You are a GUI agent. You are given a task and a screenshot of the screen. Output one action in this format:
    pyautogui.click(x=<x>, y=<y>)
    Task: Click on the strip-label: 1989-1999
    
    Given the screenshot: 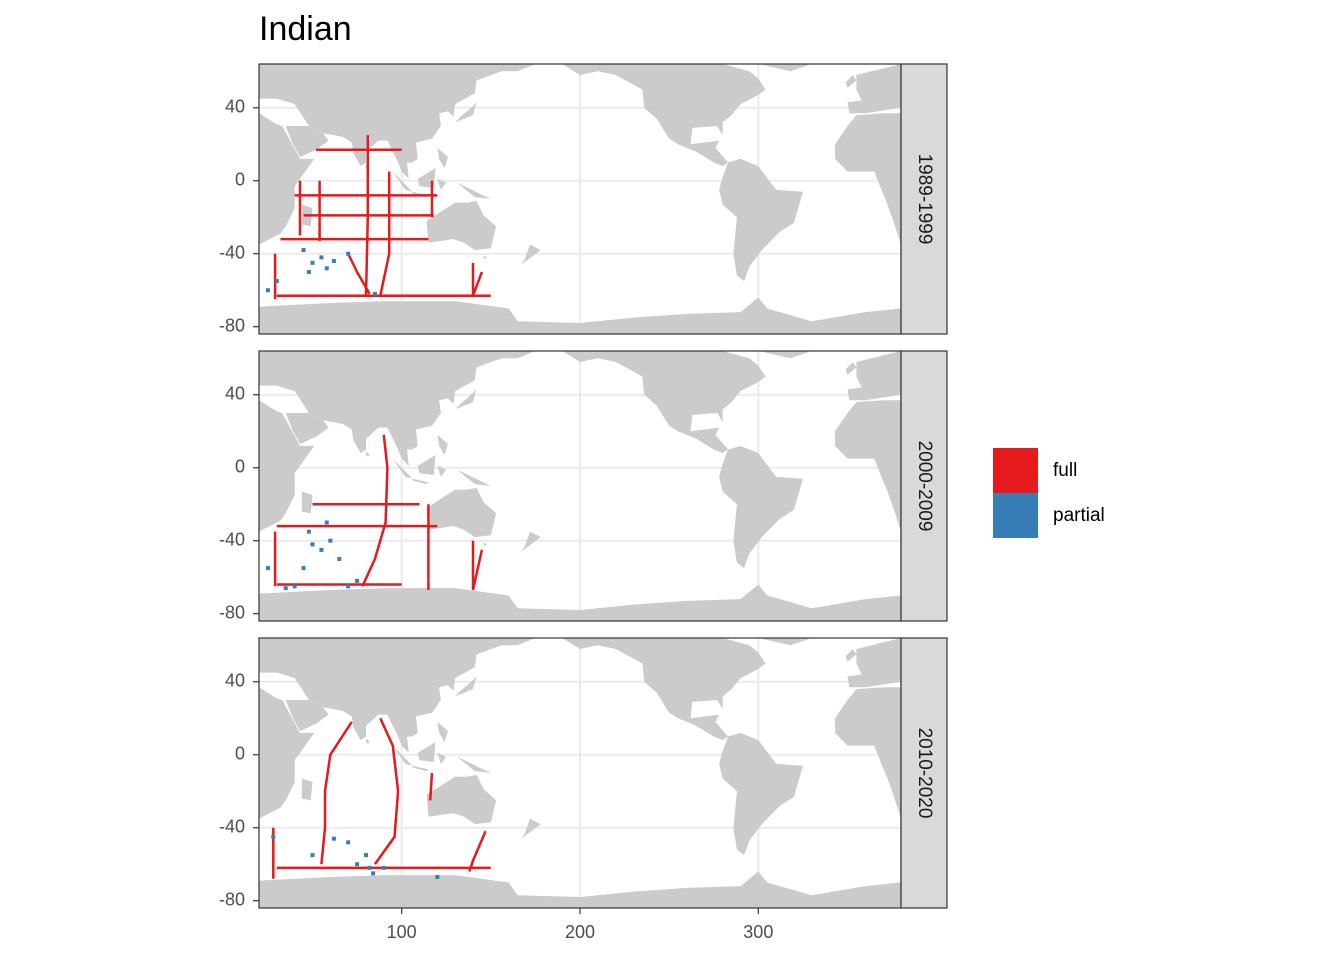 What is the action you would take?
    pyautogui.click(x=924, y=199)
    